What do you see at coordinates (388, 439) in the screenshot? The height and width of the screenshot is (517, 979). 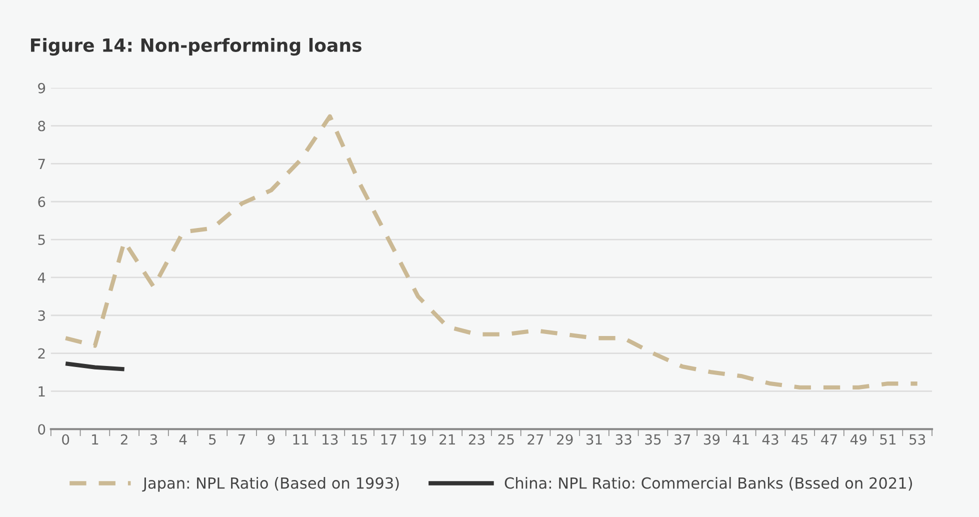 I see `x-tick-label: 17` at bounding box center [388, 439].